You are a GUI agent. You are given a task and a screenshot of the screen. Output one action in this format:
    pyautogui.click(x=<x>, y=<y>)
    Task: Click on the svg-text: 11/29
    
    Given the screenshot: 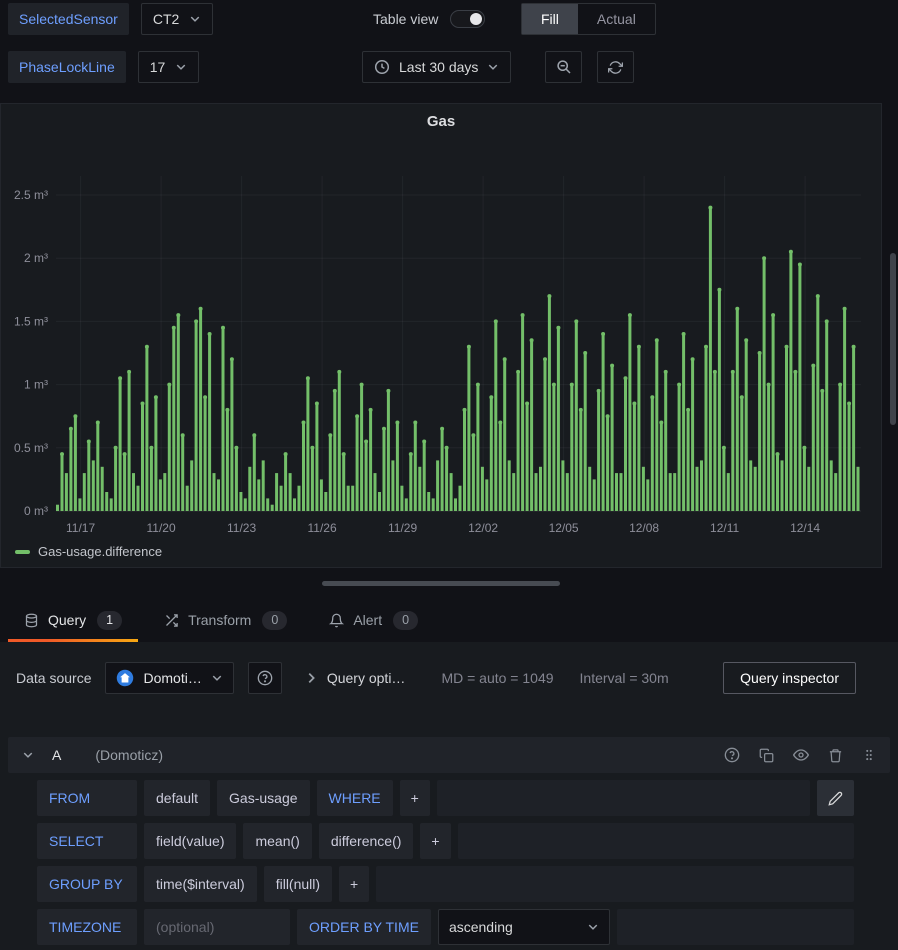 What is the action you would take?
    pyautogui.click(x=402, y=528)
    